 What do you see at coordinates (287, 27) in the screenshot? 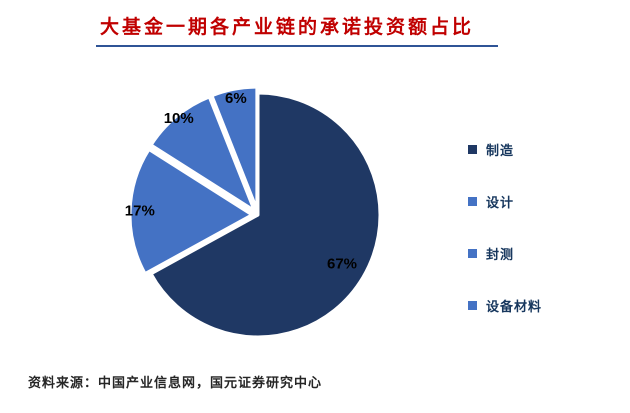
I see `chart-title: 大基金一期各产业链的承诺投资额占比` at bounding box center [287, 27].